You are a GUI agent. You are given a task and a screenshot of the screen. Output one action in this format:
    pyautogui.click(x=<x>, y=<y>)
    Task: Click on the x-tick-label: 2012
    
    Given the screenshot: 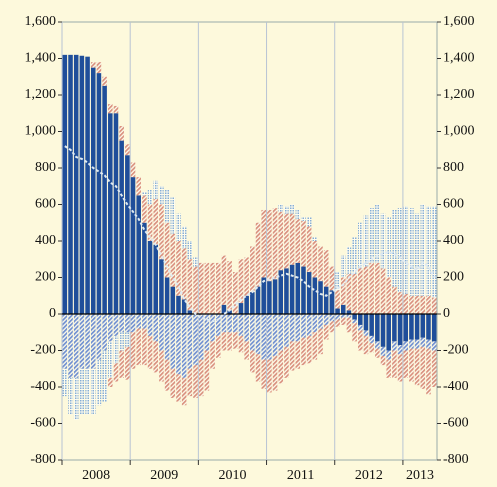 What is the action you would take?
    pyautogui.click(x=369, y=475)
    